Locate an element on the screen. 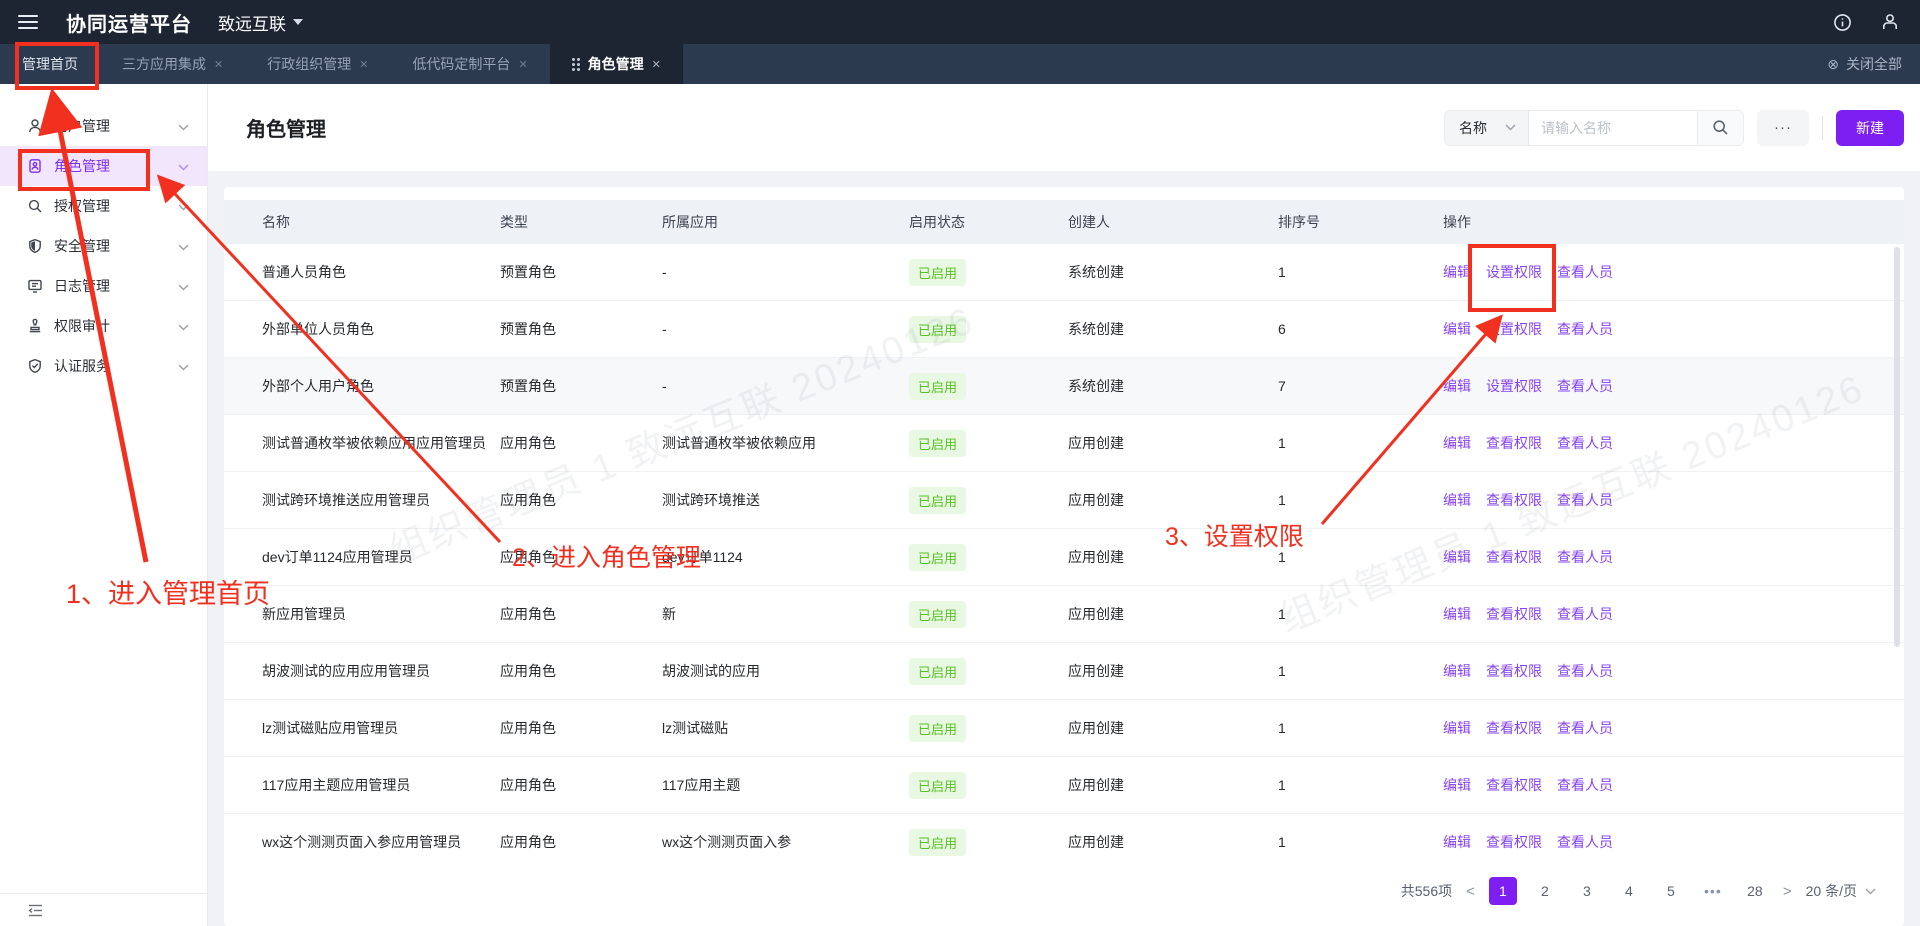  top-bar: 协同运营平台 致远互联 is located at coordinates (960, 22).